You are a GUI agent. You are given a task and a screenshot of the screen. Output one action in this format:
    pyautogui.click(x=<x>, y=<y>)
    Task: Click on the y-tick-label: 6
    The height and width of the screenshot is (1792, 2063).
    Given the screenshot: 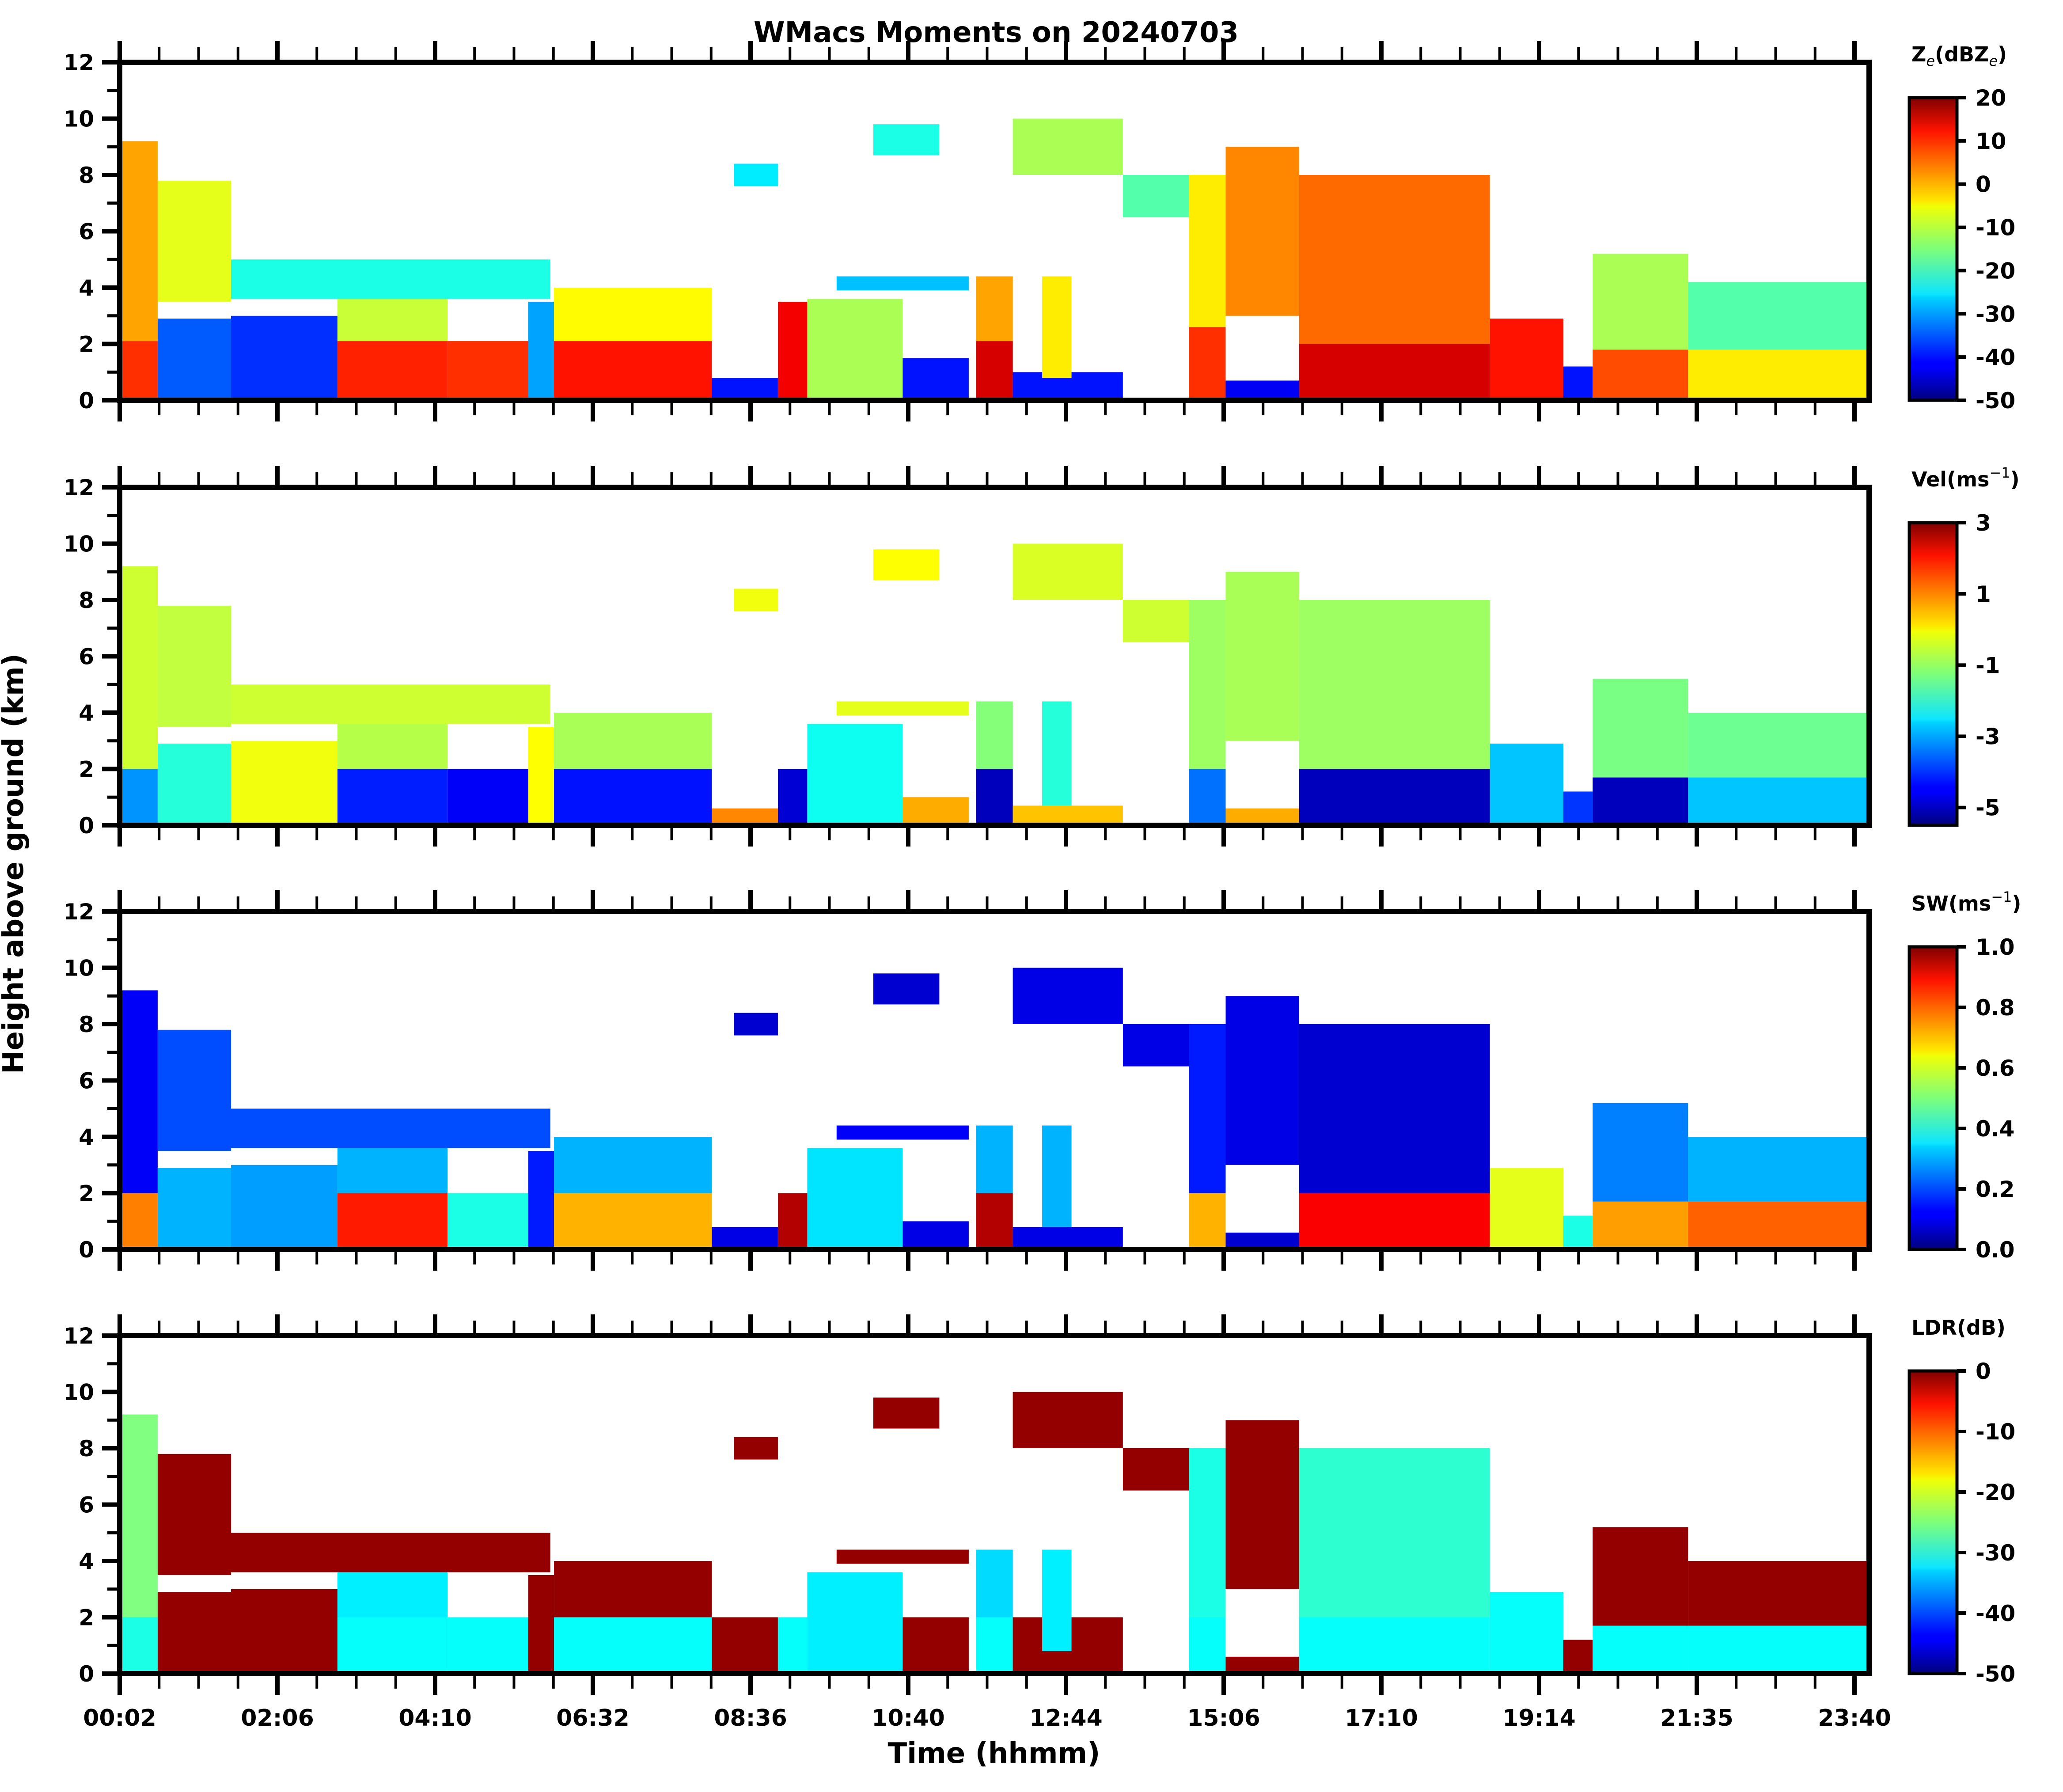 What is the action you would take?
    pyautogui.click(x=86, y=1081)
    